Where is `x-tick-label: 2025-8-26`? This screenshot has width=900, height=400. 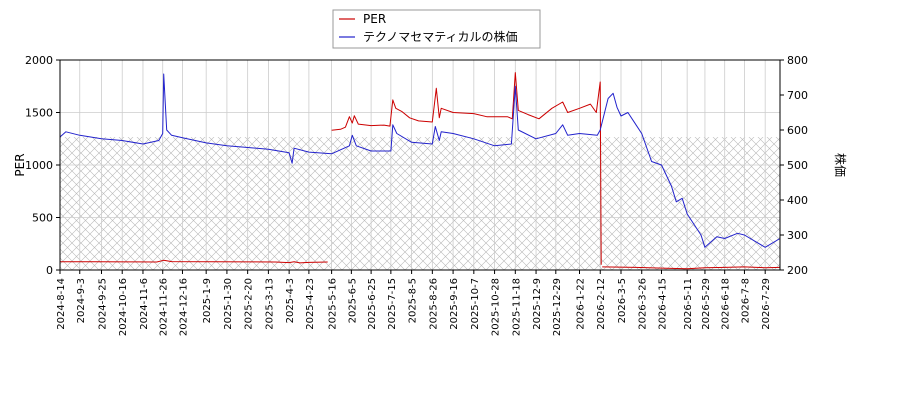
x-tick-label: 2025-8-26 is located at coordinates (433, 304).